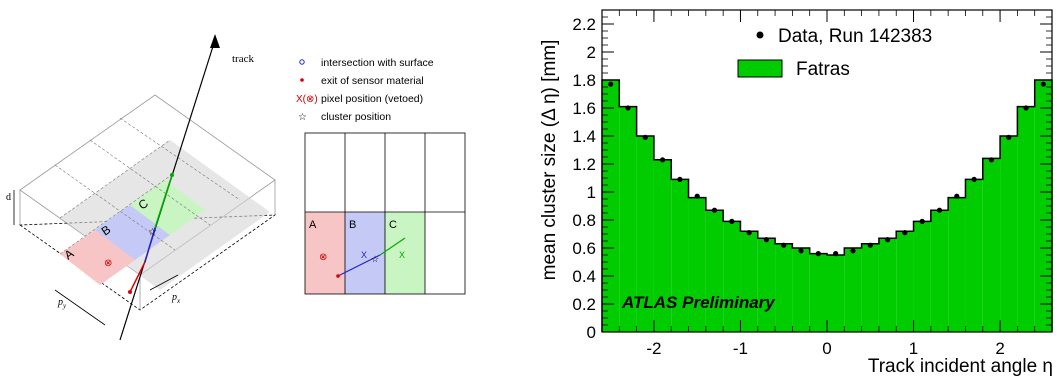 The height and width of the screenshot is (378, 1057). I want to click on cell-grid, so click(147, 186).